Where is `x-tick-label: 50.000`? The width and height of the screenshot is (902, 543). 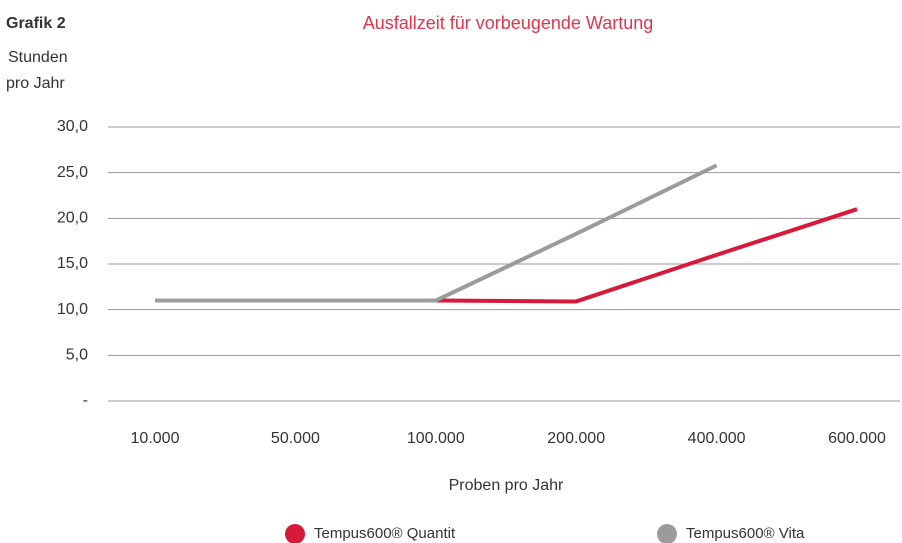
x-tick-label: 50.000 is located at coordinates (295, 438).